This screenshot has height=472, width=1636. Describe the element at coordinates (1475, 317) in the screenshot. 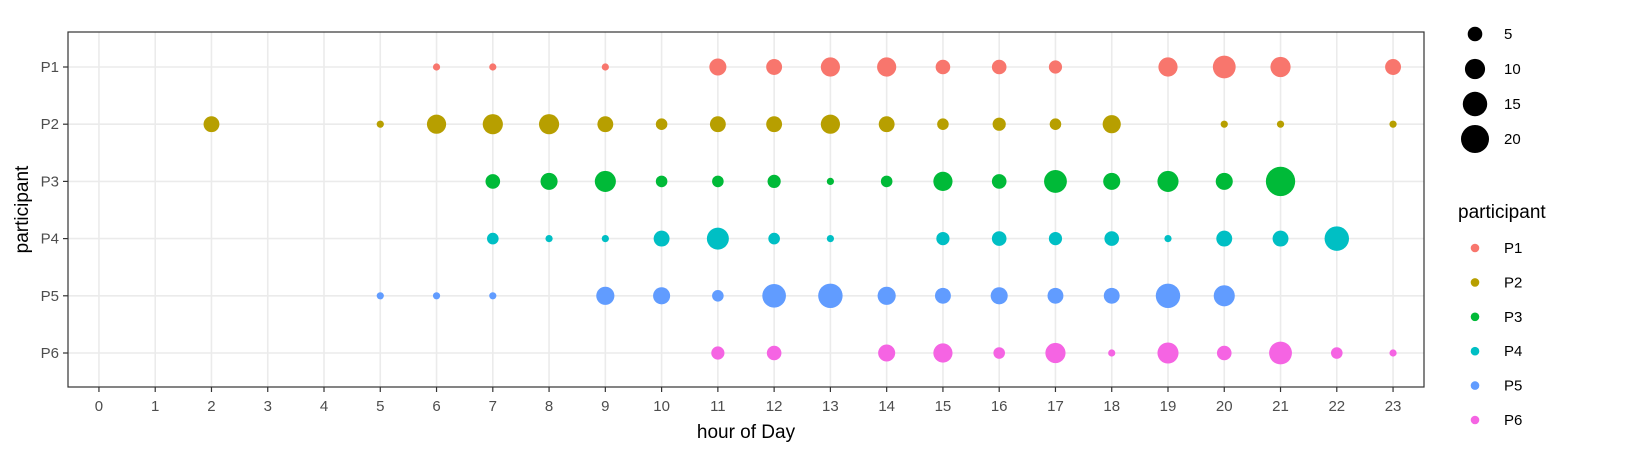

I see `color-legend-key-p3` at that location.